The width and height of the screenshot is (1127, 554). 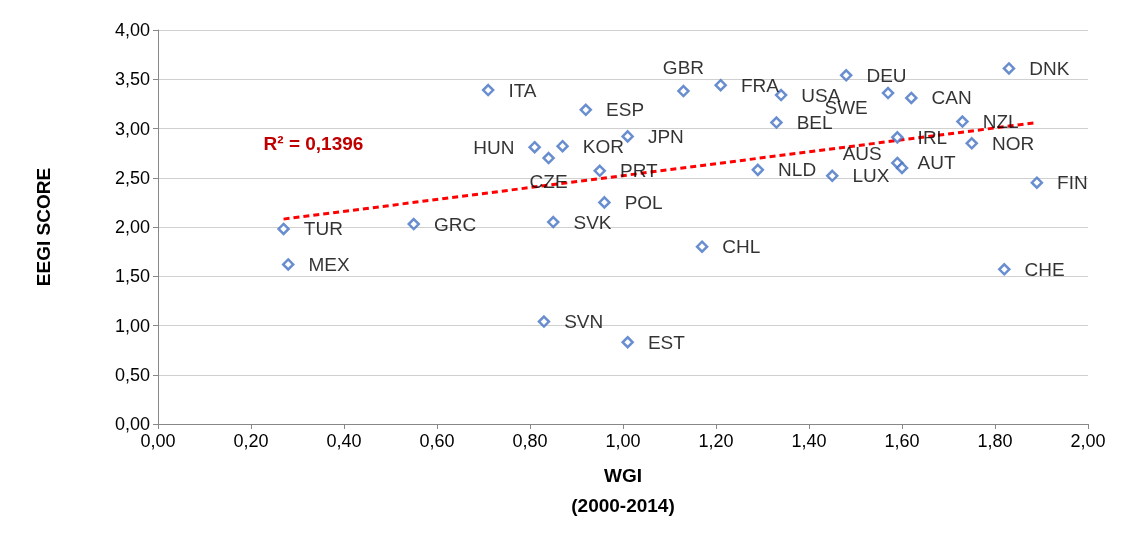 I want to click on x-tick-label: 1,80, so click(x=995, y=441).